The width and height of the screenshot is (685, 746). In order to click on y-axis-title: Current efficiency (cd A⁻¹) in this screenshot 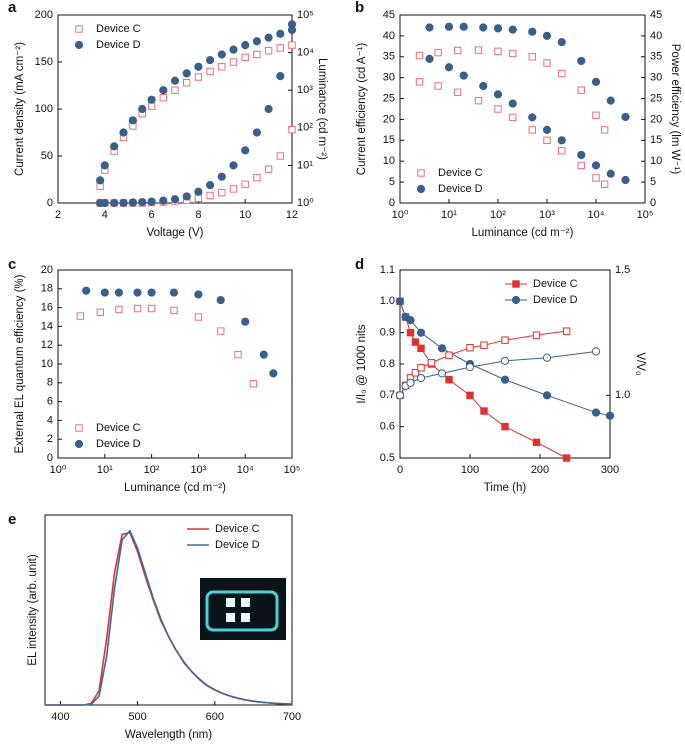, I will do `click(362, 109)`.